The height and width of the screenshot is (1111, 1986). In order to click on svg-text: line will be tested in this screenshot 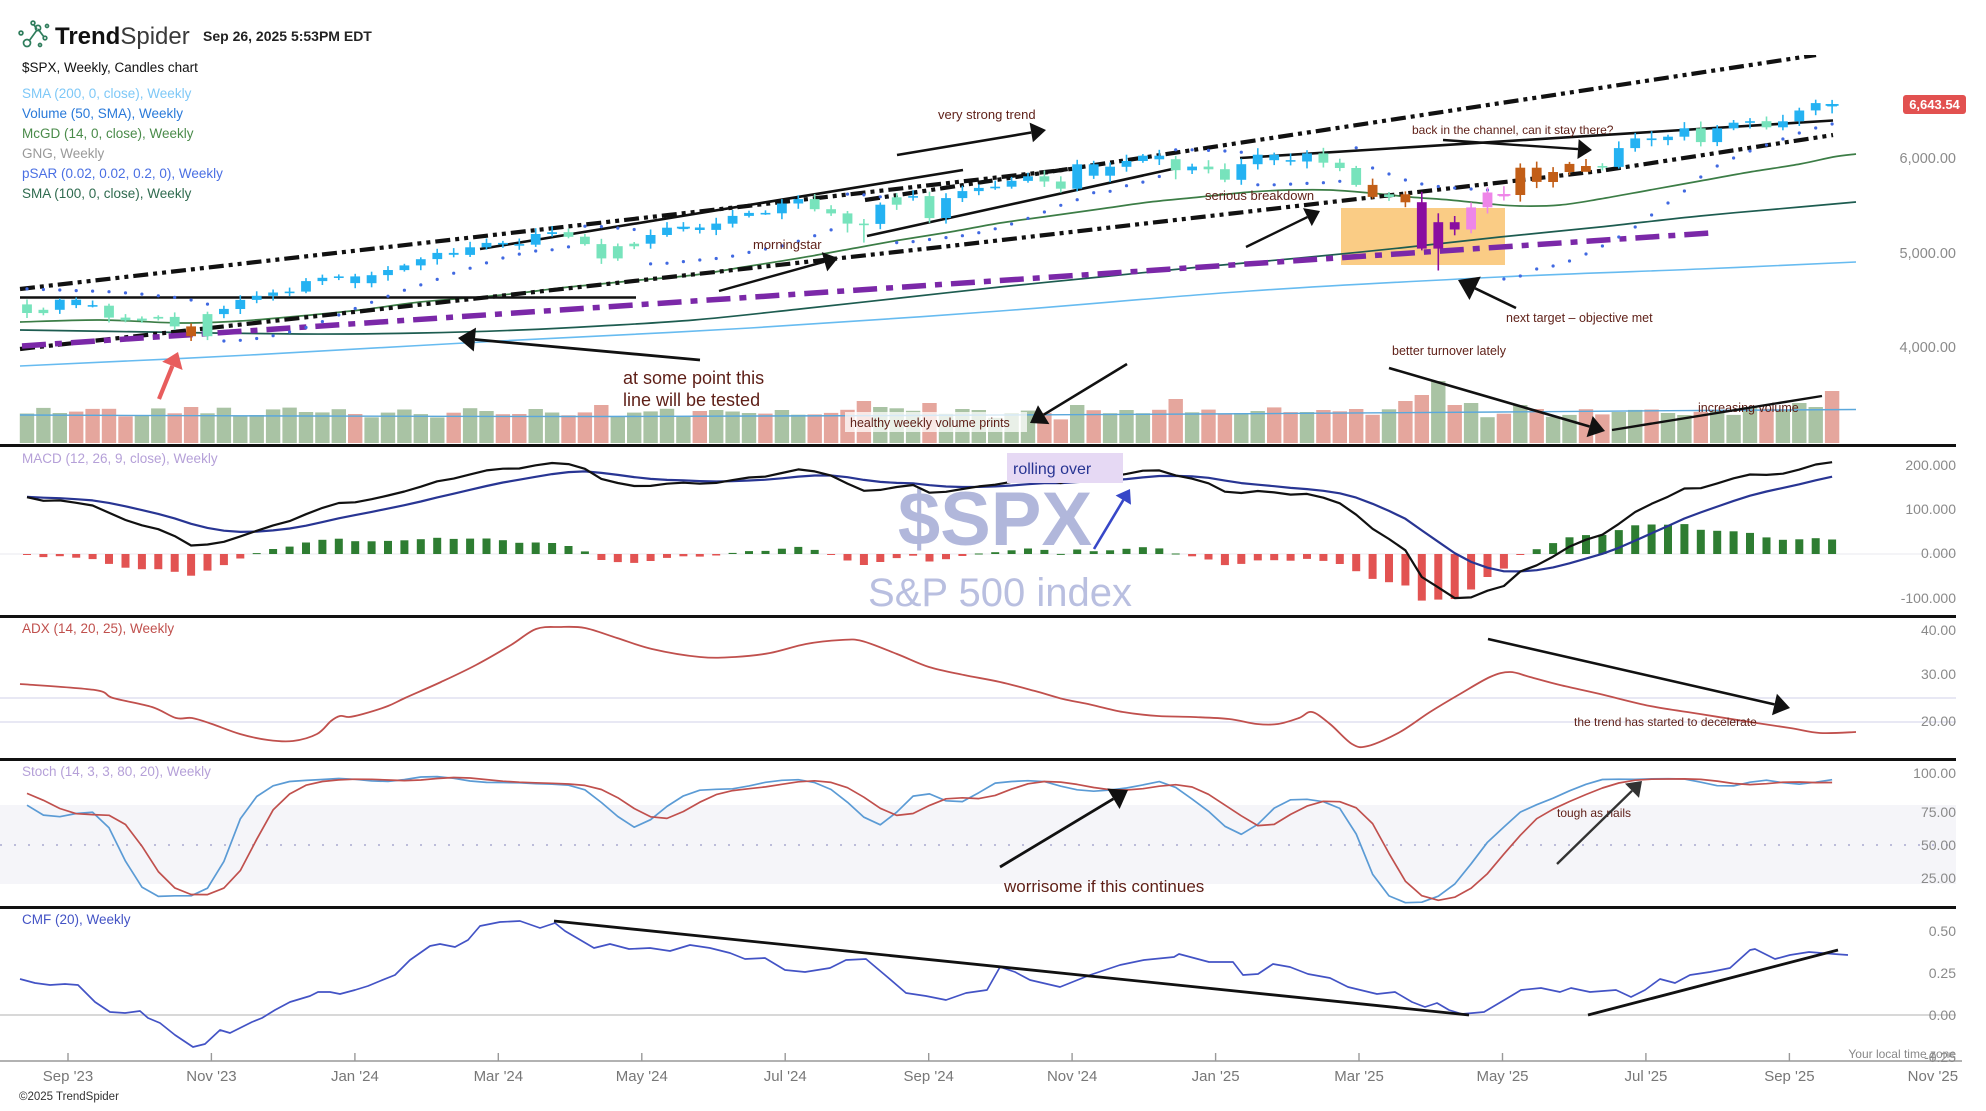, I will do `click(691, 400)`.